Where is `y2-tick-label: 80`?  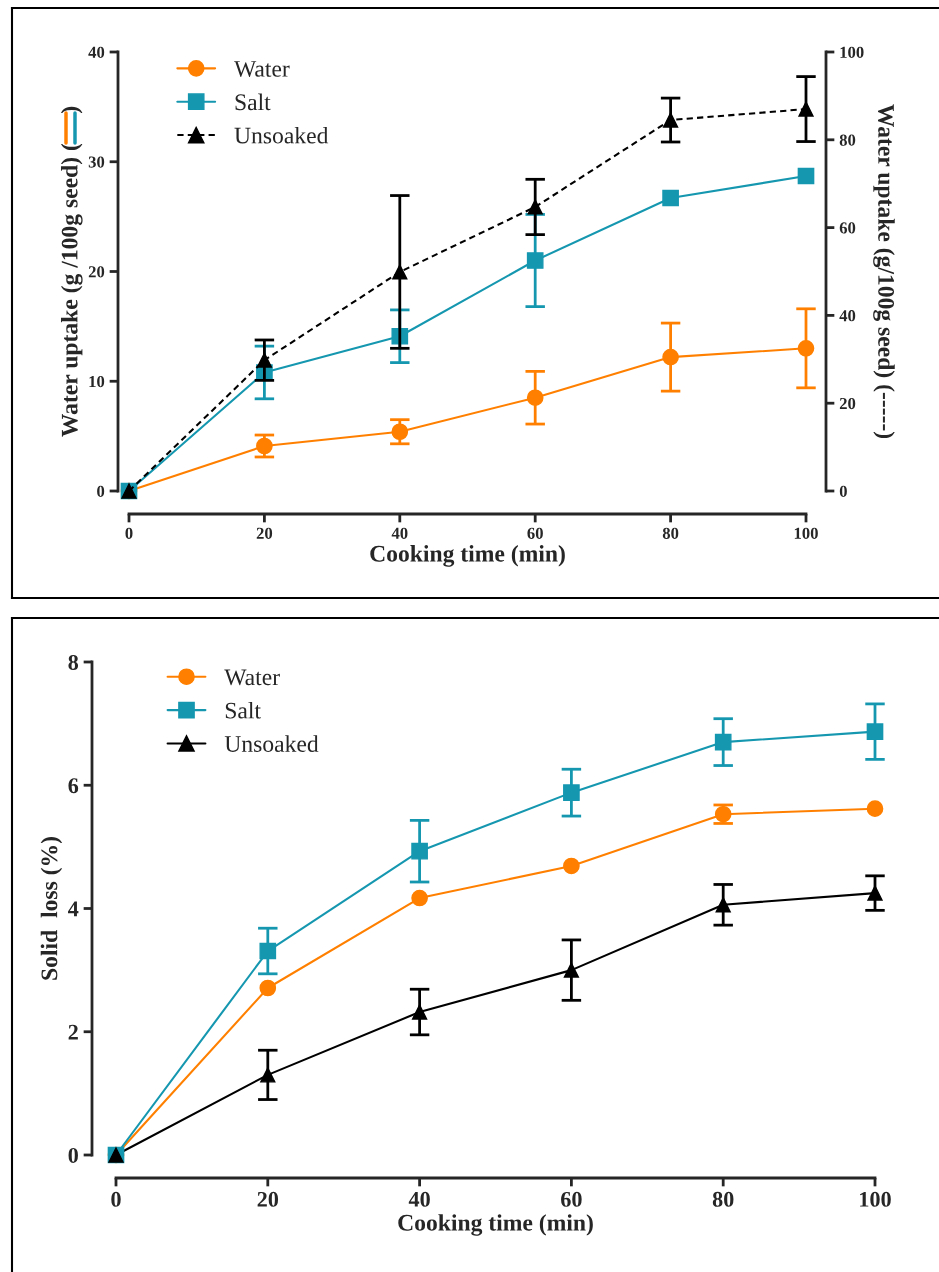 y2-tick-label: 80 is located at coordinates (847, 140).